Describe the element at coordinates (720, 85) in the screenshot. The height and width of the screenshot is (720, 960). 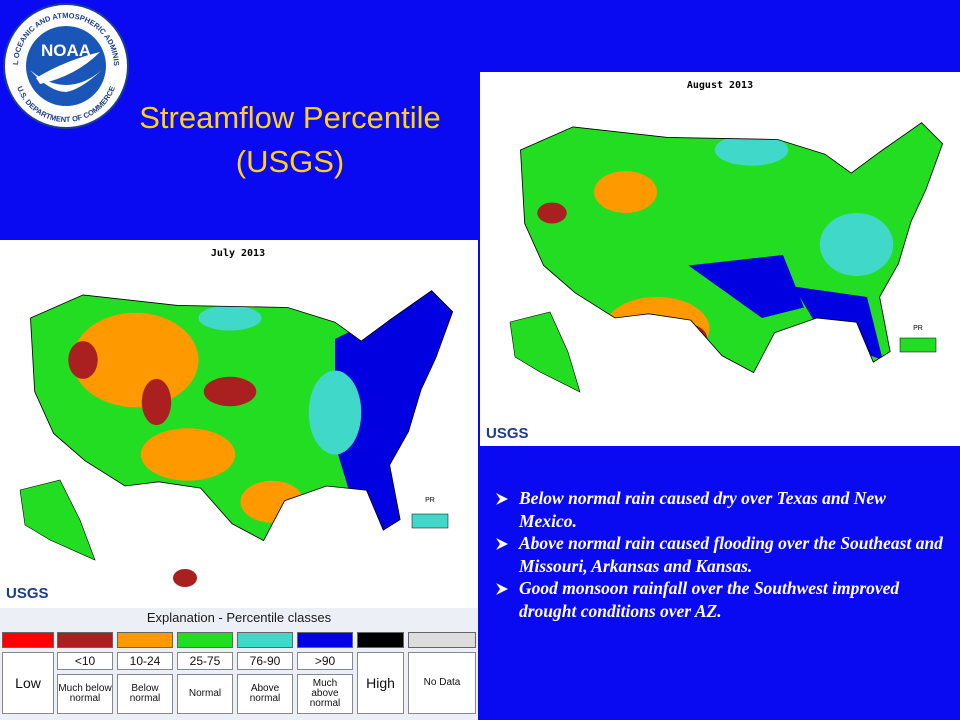
I see `map-title: August 2013` at that location.